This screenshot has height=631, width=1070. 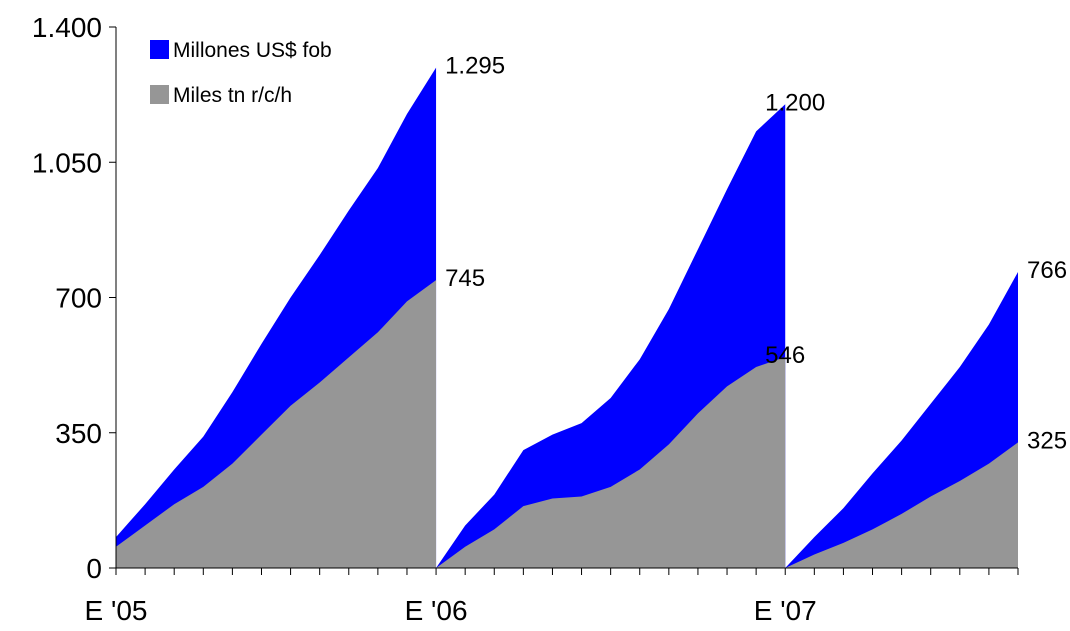 What do you see at coordinates (475, 66) in the screenshot?
I see `data-label: 1.295` at bounding box center [475, 66].